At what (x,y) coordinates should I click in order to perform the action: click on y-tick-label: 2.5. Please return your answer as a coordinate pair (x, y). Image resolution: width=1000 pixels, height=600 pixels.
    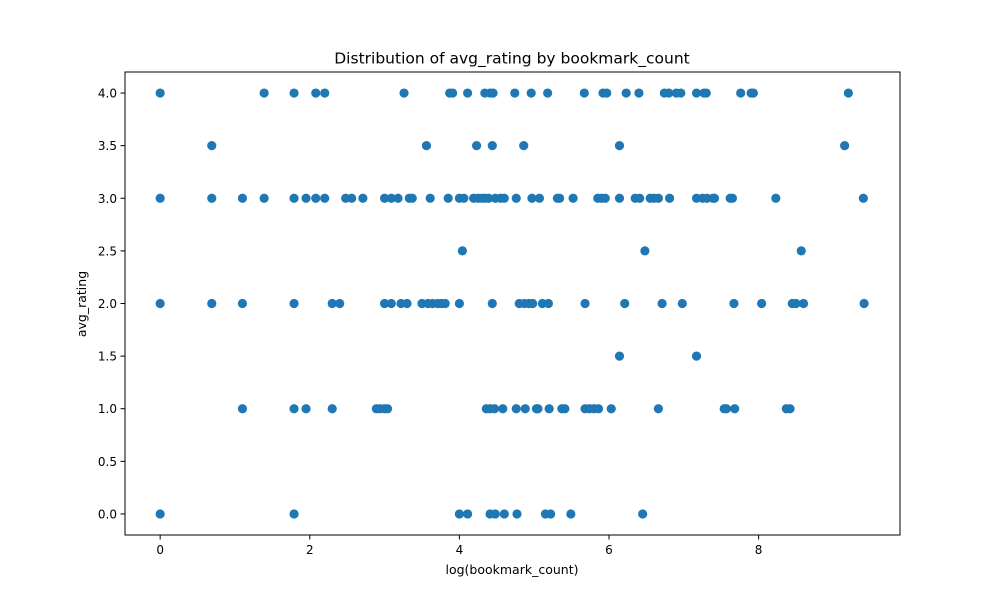
    Looking at the image, I should click on (107, 251).